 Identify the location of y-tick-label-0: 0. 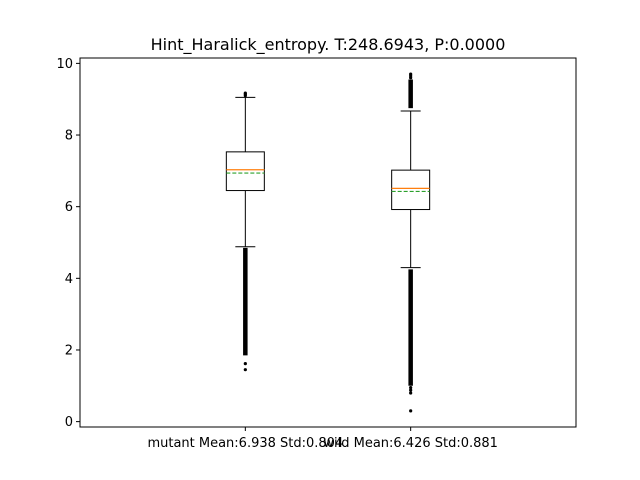
(69, 422).